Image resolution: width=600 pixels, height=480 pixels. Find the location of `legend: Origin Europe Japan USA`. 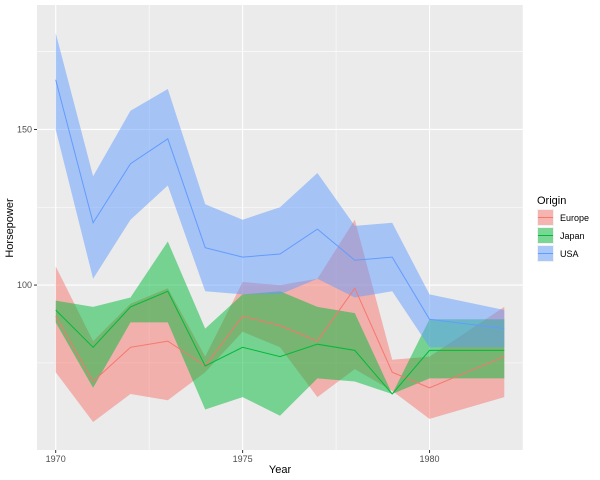

legend: Origin Europe Japan USA is located at coordinates (563, 228).